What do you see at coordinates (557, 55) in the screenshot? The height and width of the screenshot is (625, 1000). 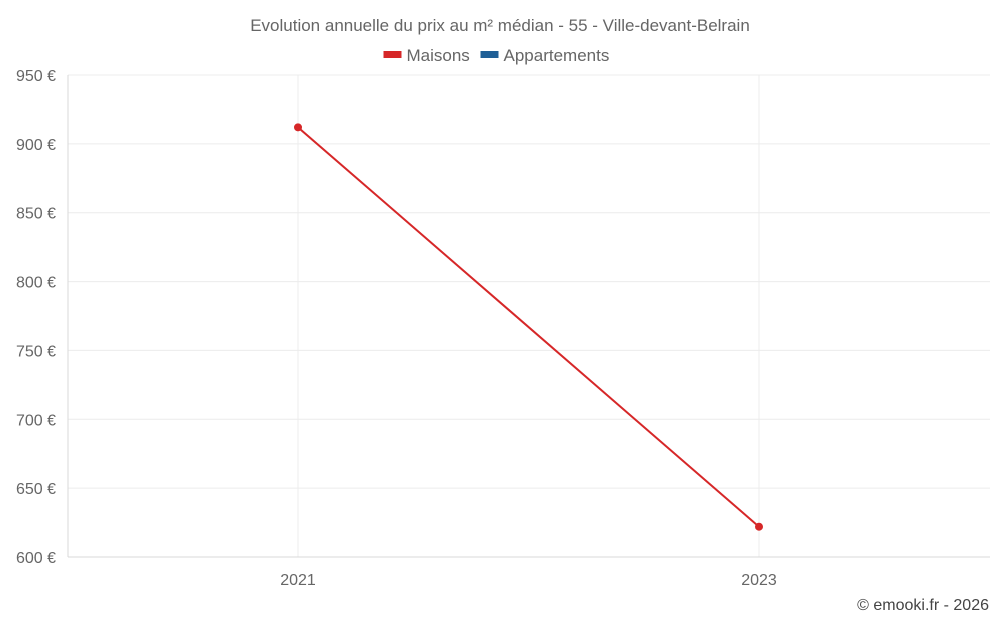 I see `legend-label: Appartements` at bounding box center [557, 55].